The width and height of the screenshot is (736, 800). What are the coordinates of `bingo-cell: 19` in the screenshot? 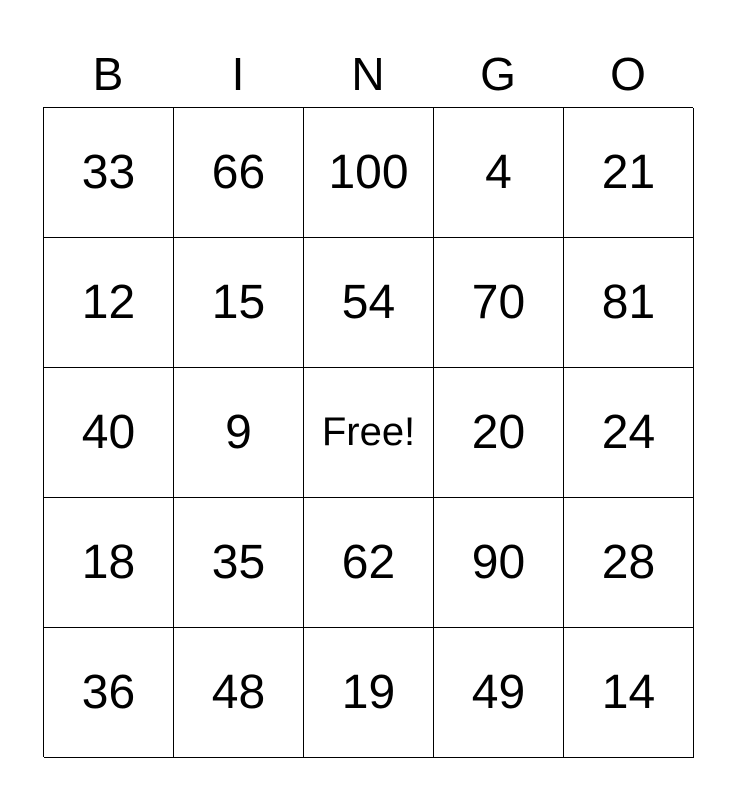 It's located at (369, 693).